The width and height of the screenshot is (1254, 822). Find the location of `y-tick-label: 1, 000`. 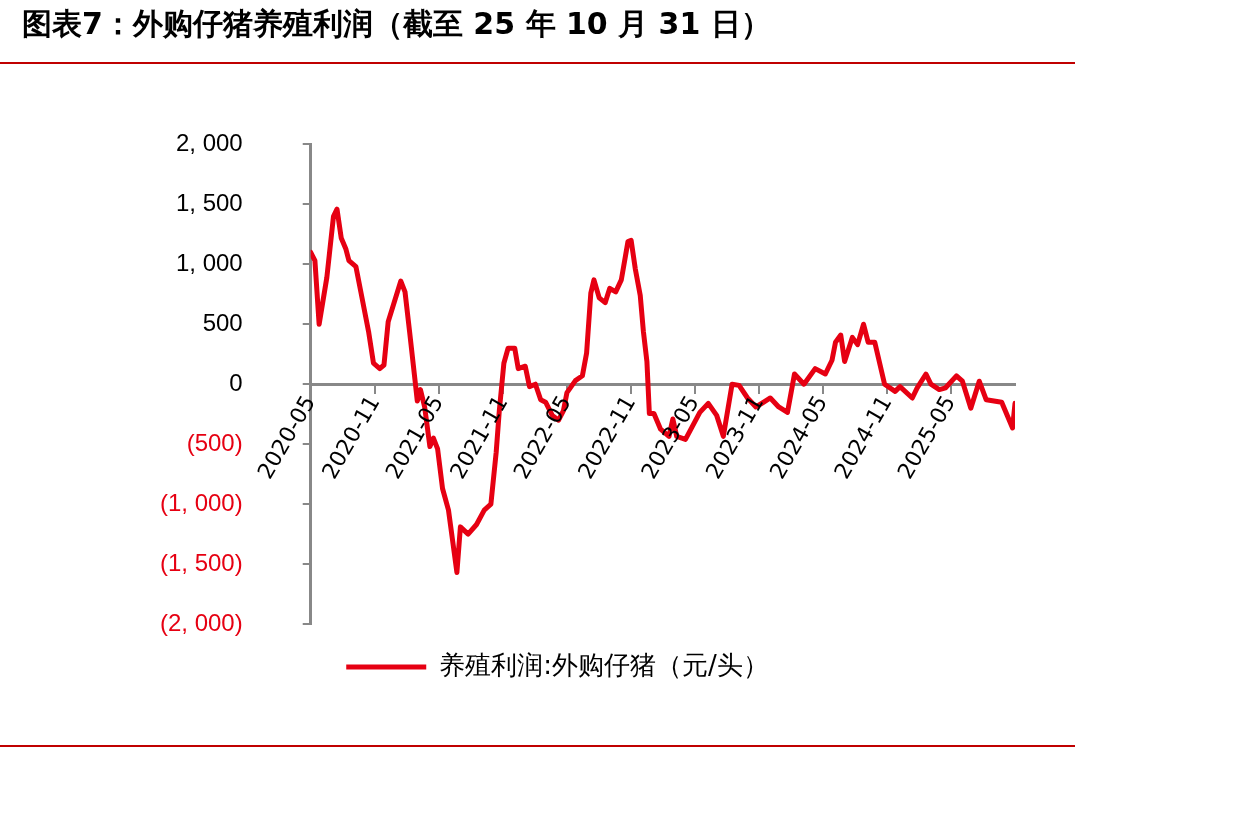

y-tick-label: 1, 000 is located at coordinates (209, 262).